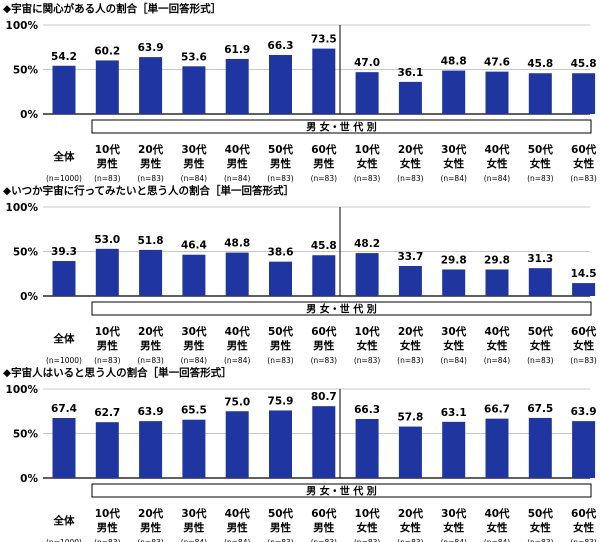 The height and width of the screenshot is (542, 600). I want to click on data-label: 63.1, so click(454, 413).